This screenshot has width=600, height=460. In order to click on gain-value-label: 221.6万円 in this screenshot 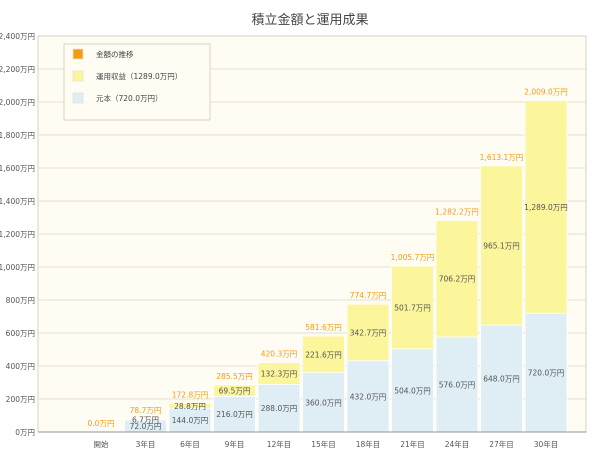, I will do `click(323, 354)`.